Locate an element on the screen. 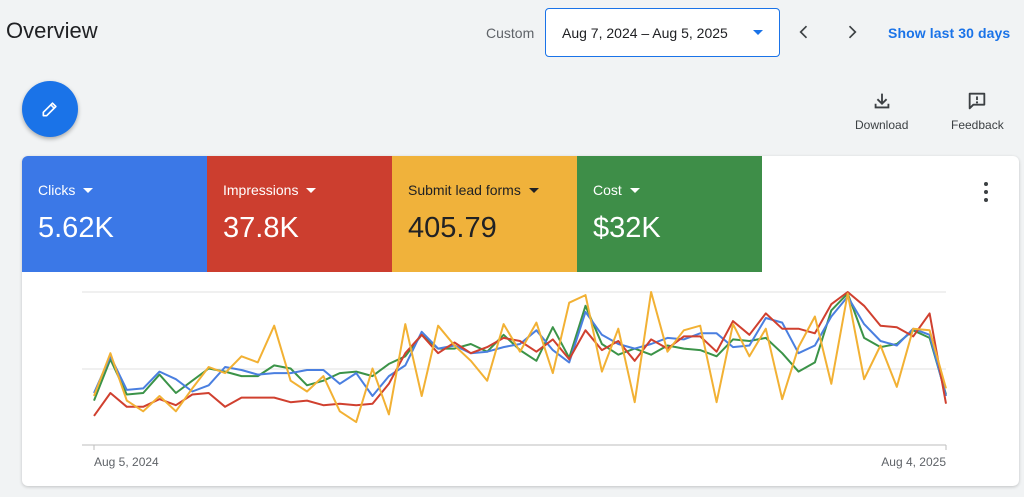  x-tick-label-end: Aug 4, 2025 is located at coordinates (913, 462).